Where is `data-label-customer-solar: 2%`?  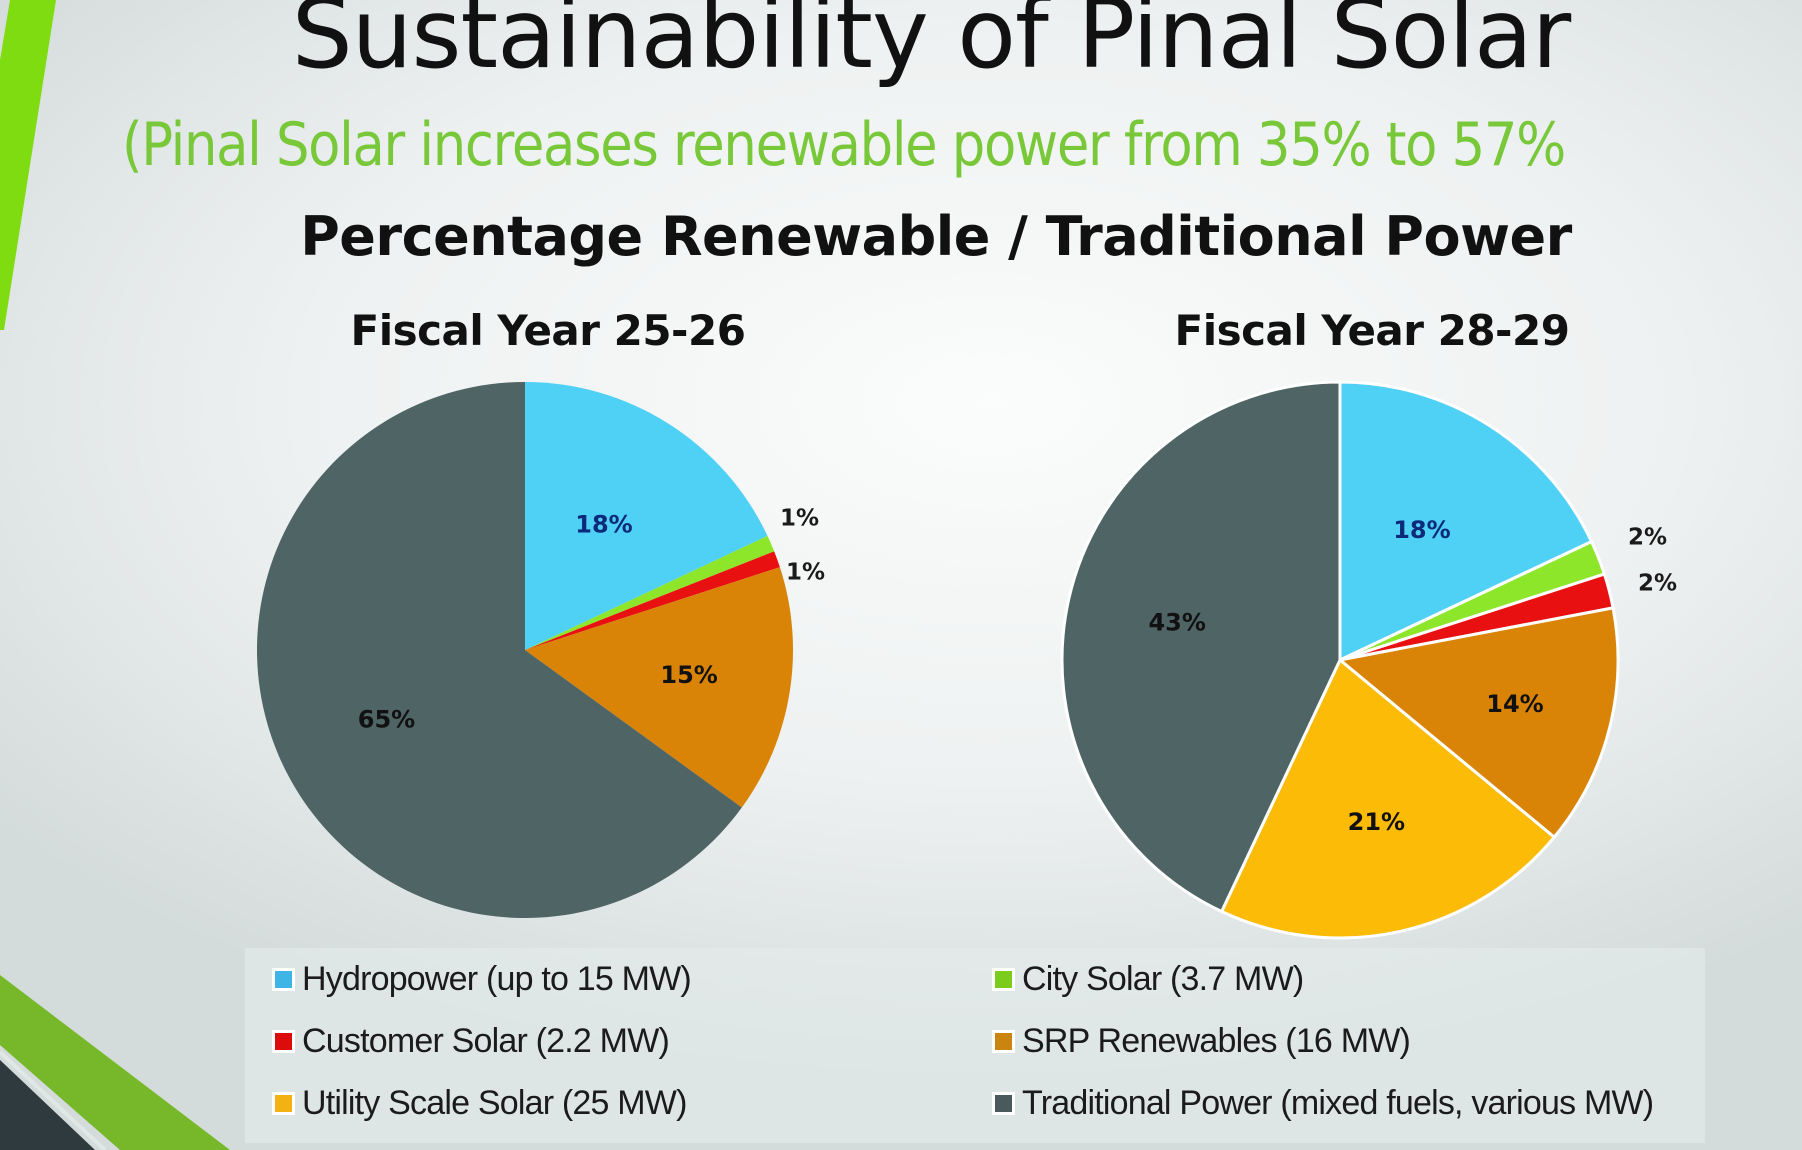 data-label-customer-solar: 2% is located at coordinates (1657, 584).